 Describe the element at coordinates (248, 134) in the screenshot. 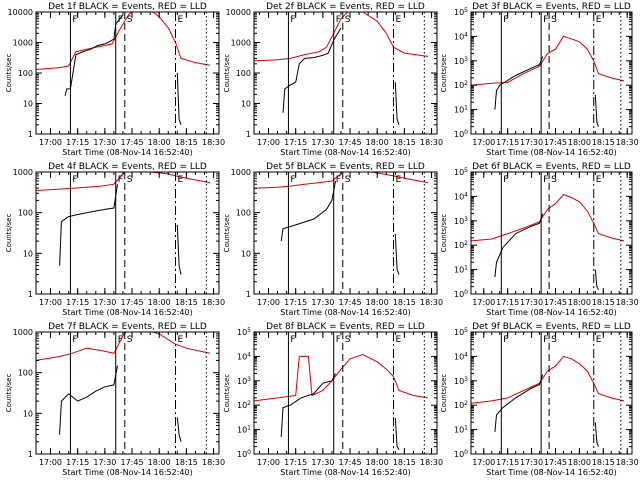

I see `y-tick-label: 1` at that location.